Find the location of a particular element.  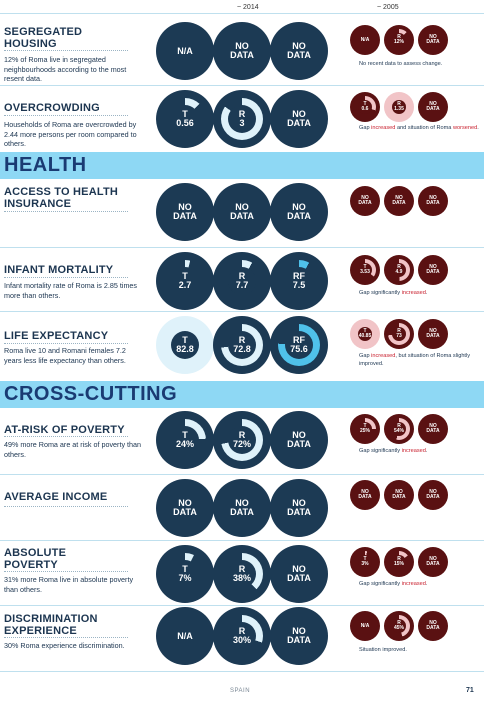

row-title-overcrowding: OVERCROWDING is located at coordinates (52, 108).